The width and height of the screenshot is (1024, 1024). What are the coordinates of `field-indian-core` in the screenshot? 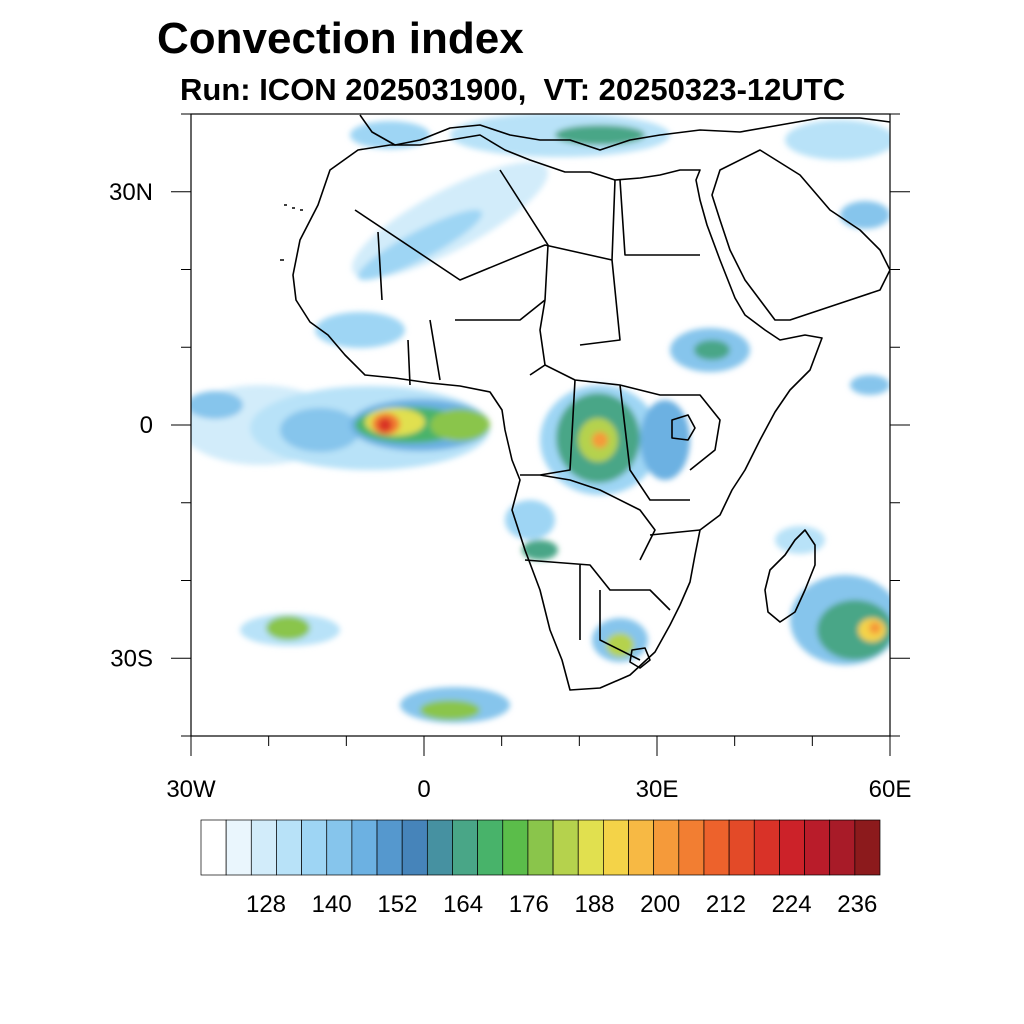 It's located at (853, 630).